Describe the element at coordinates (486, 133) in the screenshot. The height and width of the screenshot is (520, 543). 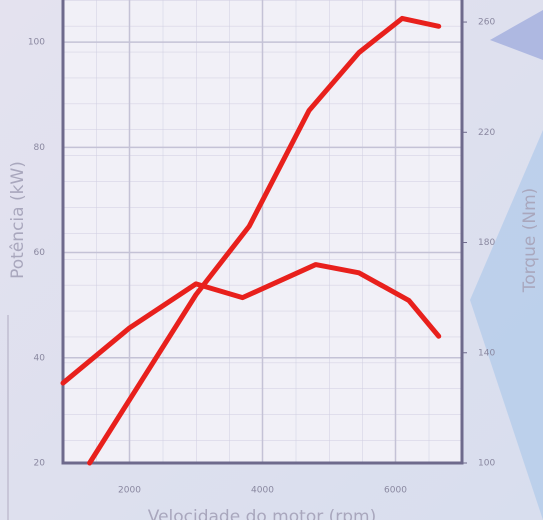
I see `y2-tick-label: 220` at that location.